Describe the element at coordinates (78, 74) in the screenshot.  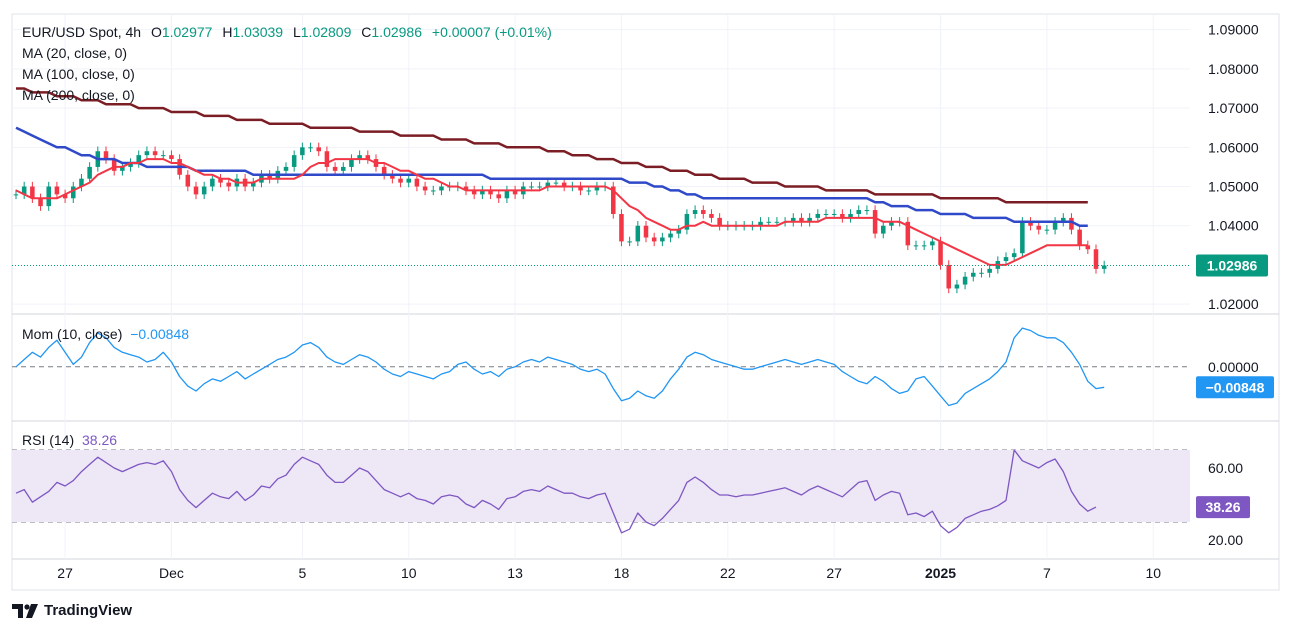
I see `ma100-legend: MA (100, close, 0)` at that location.